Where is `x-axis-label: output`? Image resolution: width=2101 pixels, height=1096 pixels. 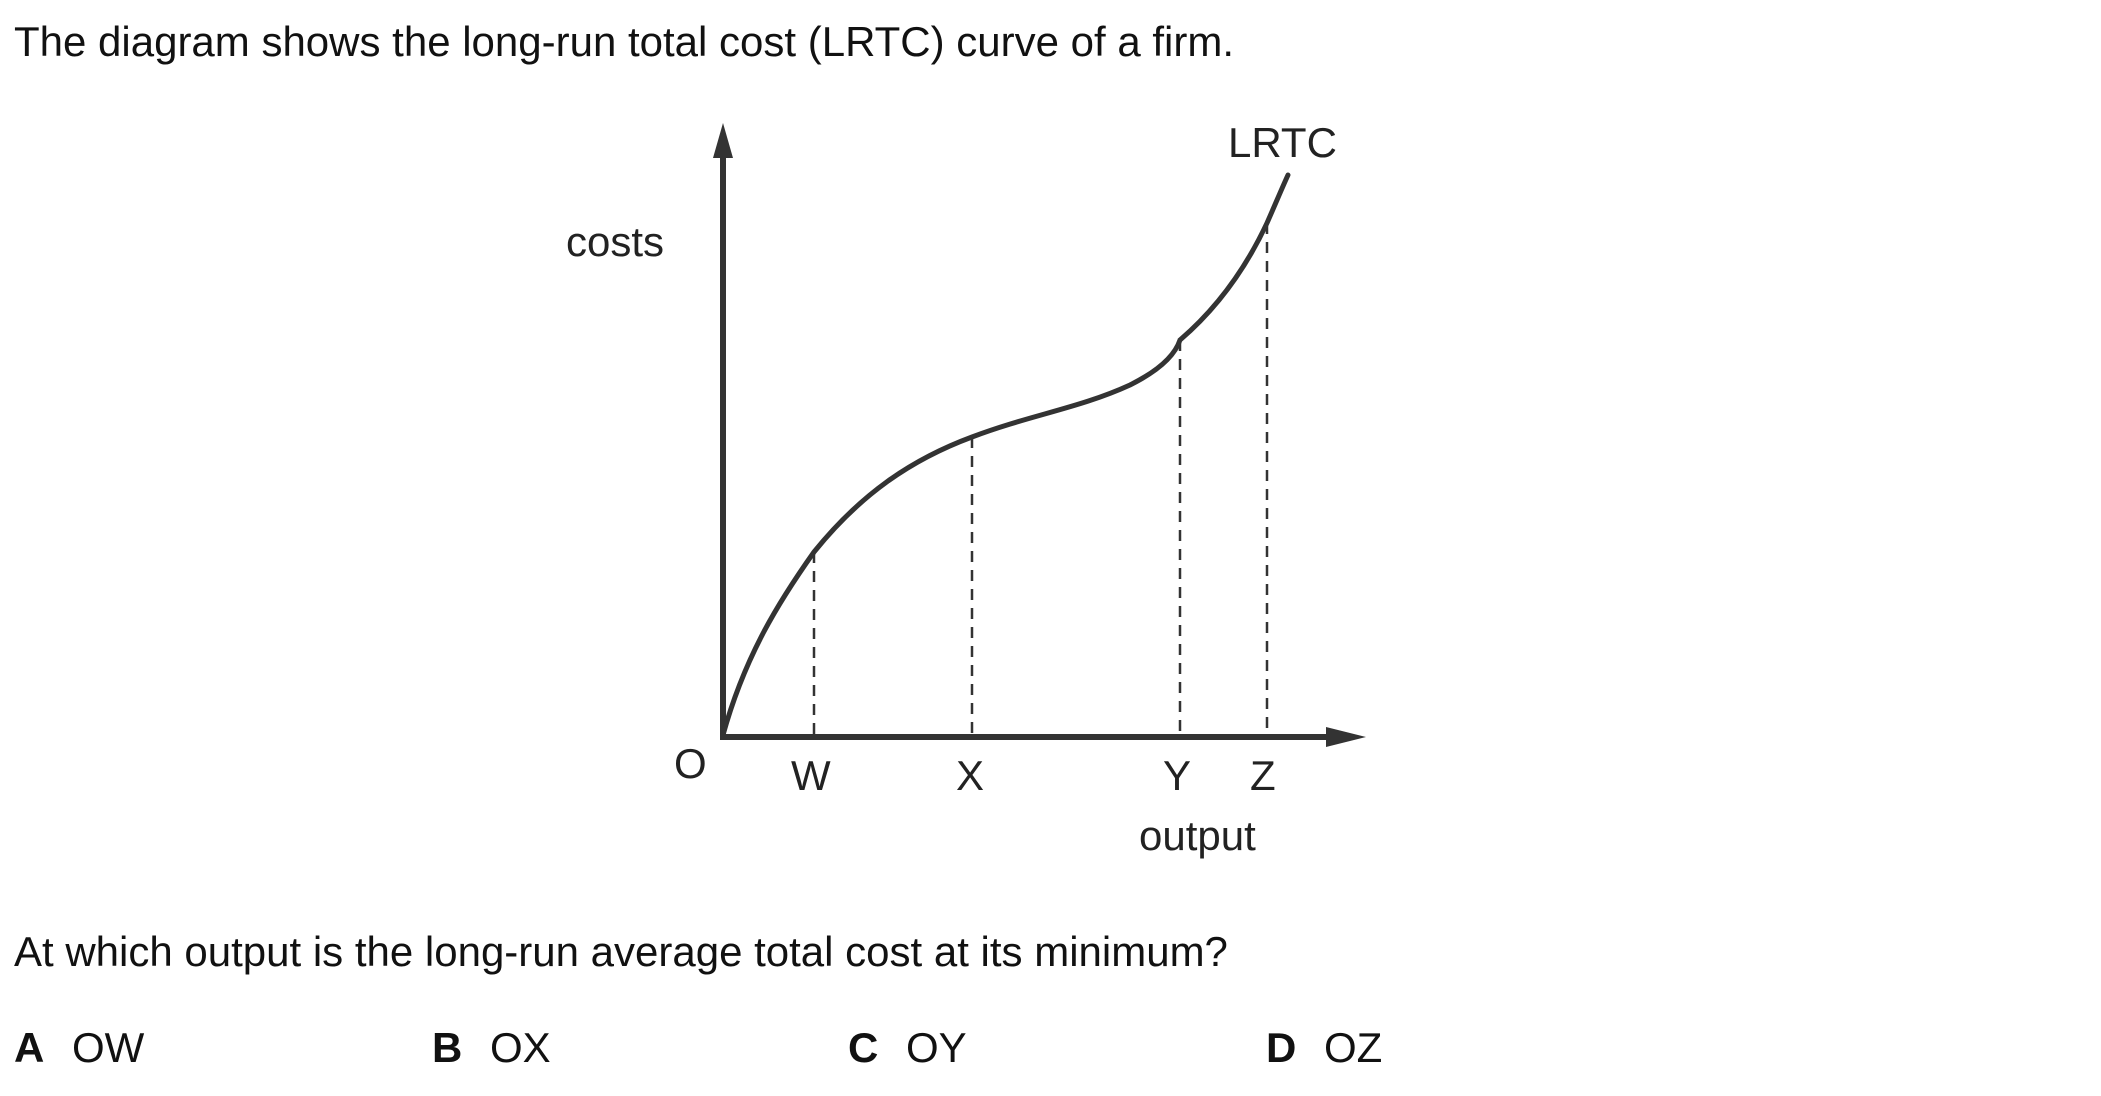 x-axis-label: output is located at coordinates (1197, 835).